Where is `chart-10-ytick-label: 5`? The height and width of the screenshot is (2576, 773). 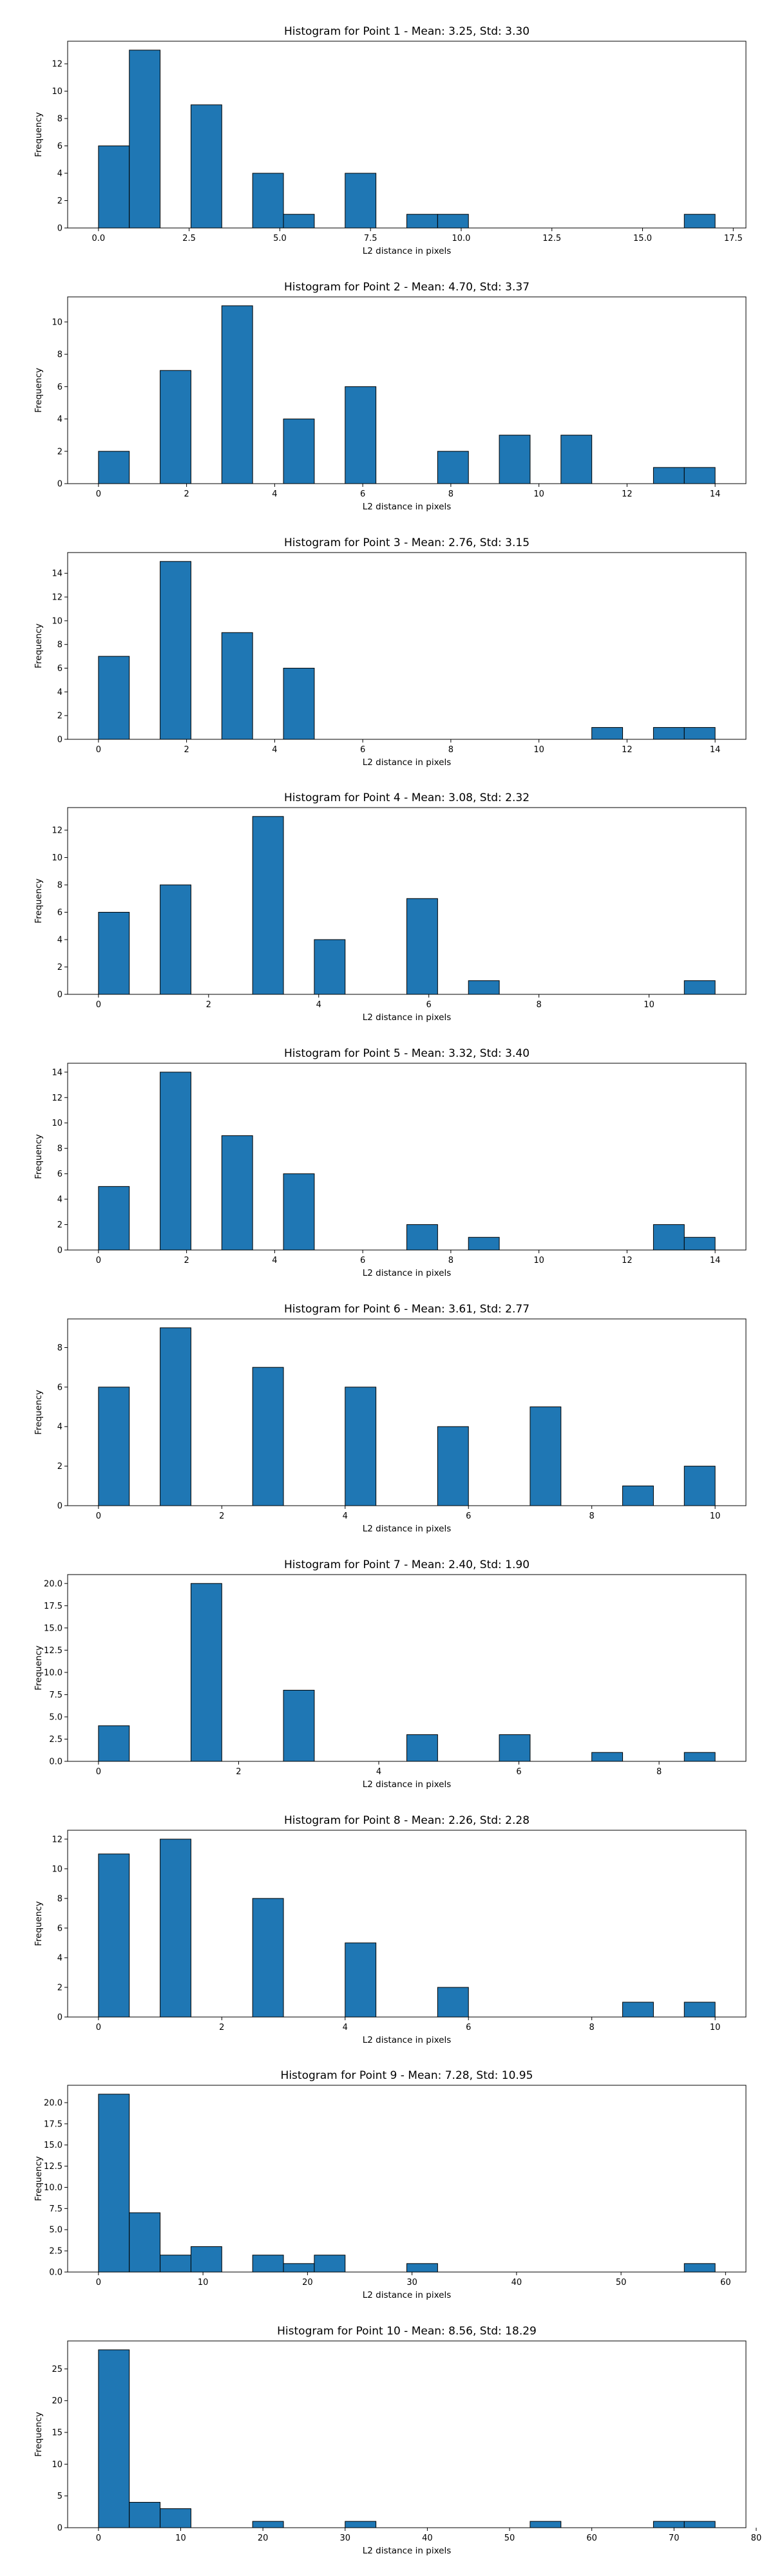
chart-10-ytick-label: 5 is located at coordinates (59, 2496).